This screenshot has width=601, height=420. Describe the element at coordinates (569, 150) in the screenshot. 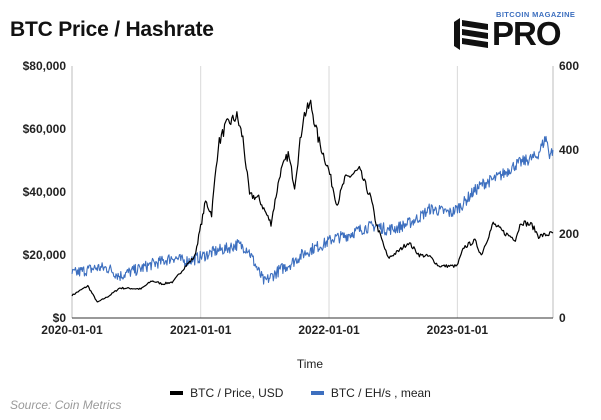

I see `y-right-tick-label: 400` at that location.